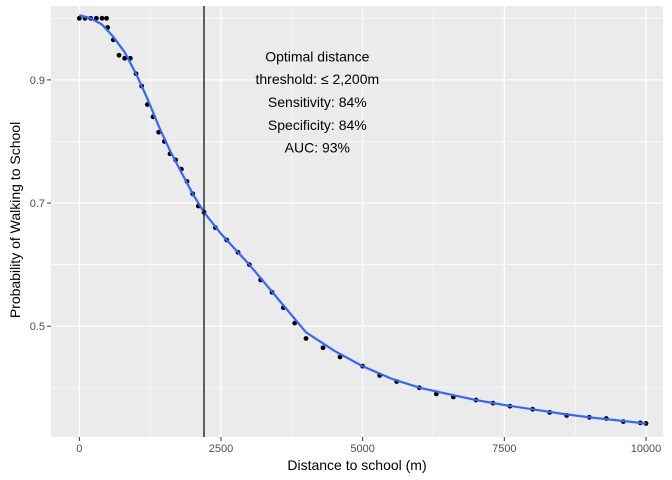 This screenshot has height=480, width=672. I want to click on annotation-line: Specificity: 84%, so click(317, 125).